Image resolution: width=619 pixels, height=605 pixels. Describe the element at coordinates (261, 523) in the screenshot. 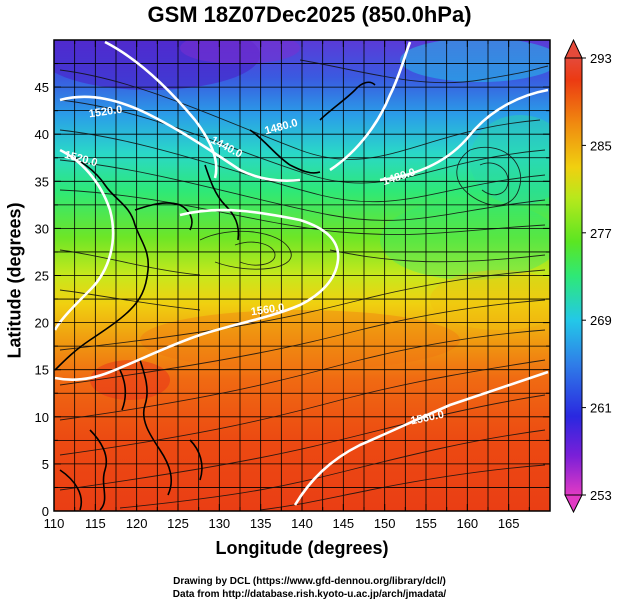

I see `x-tick-label: 135` at that location.